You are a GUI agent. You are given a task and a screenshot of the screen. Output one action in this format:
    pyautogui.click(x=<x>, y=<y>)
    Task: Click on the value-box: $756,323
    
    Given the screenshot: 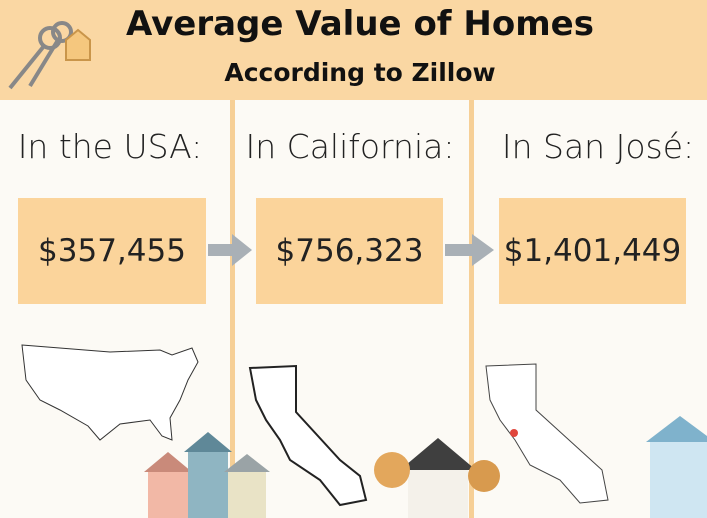 What is the action you would take?
    pyautogui.click(x=349, y=251)
    